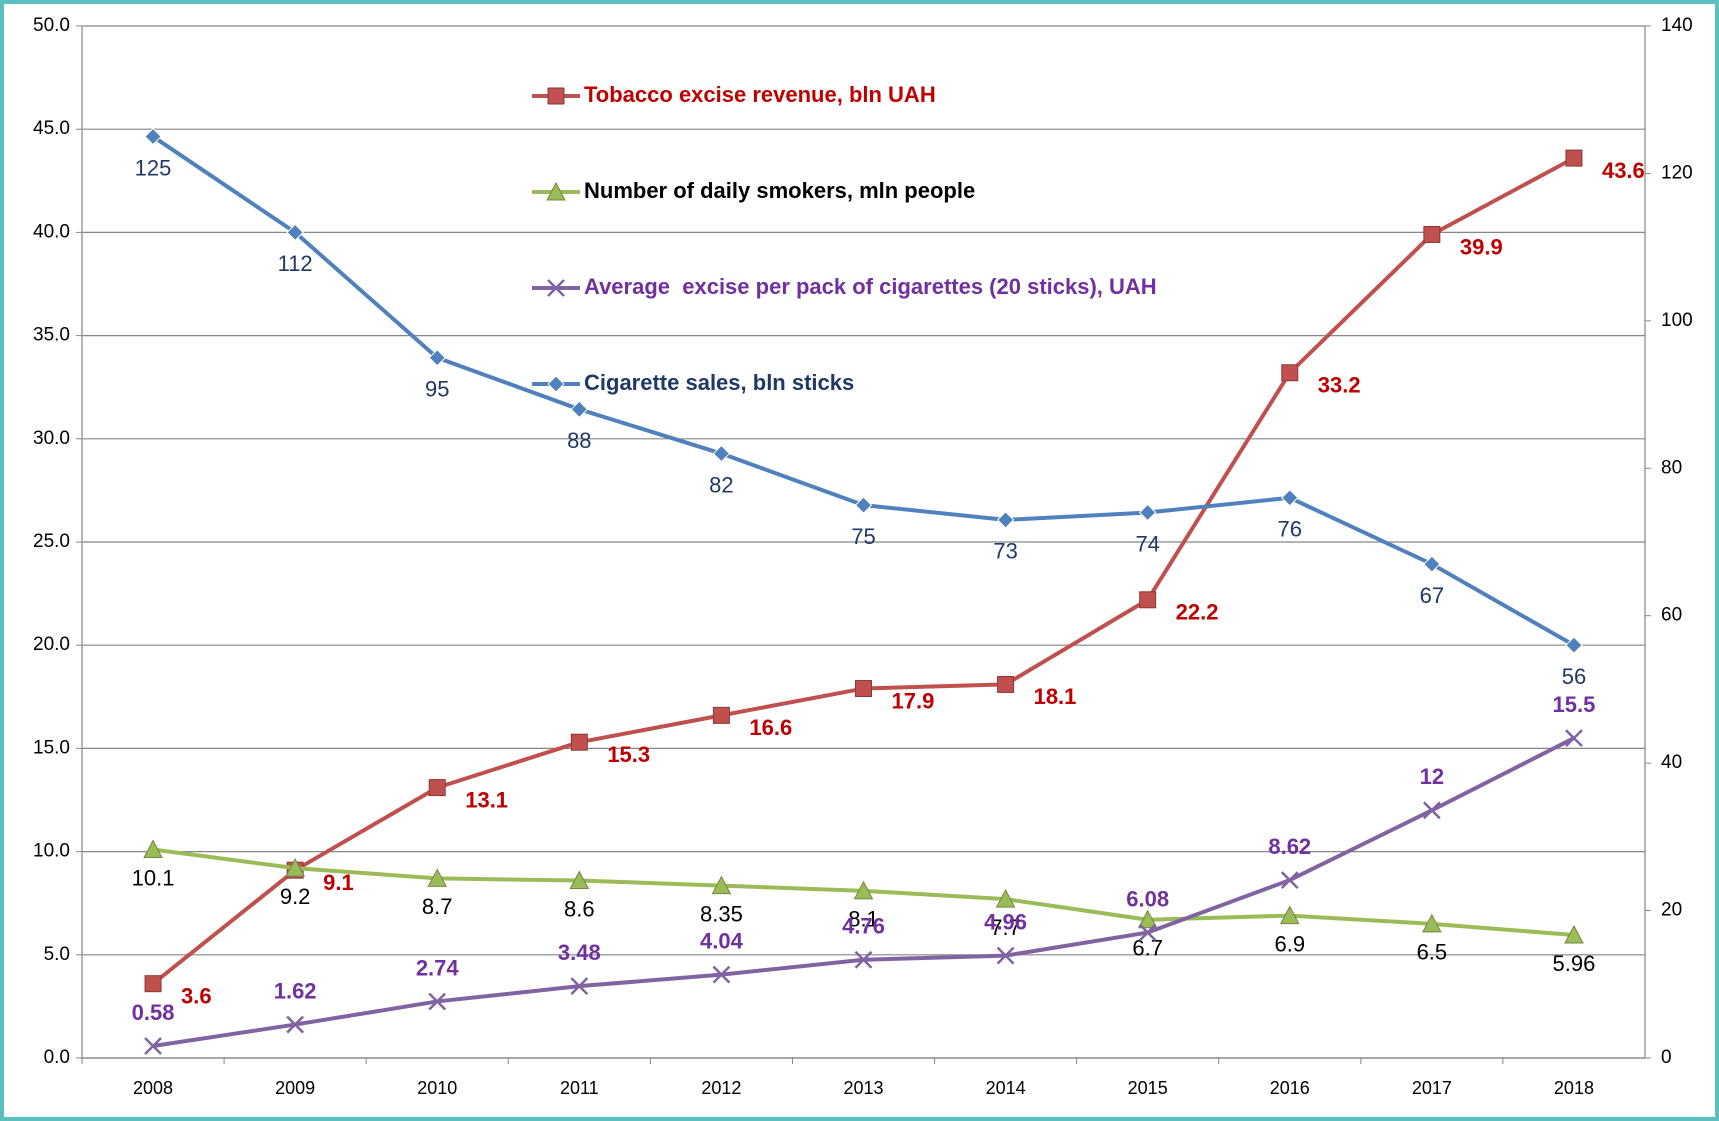 Image resolution: width=1719 pixels, height=1121 pixels. I want to click on data-label: 7.7, so click(1005, 927).